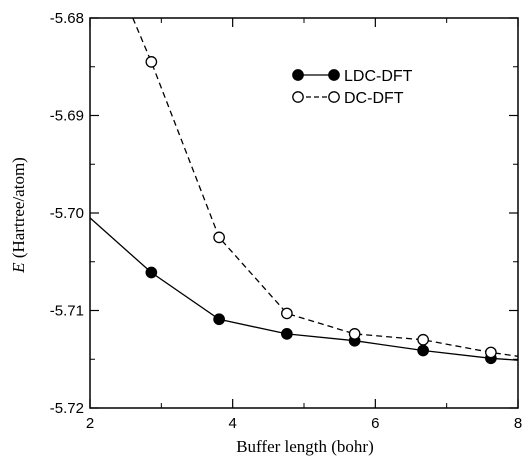  Describe the element at coordinates (67, 116) in the screenshot. I see `y-tick-label: -5.69` at that location.